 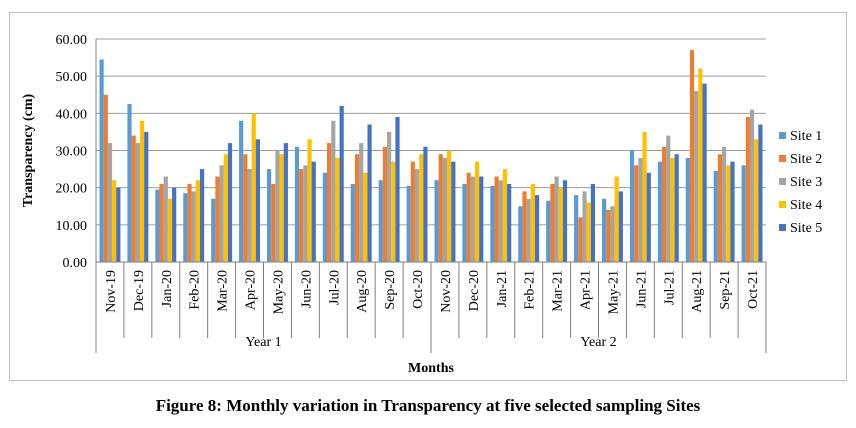 I want to click on x-tick-label: Aug-21, so click(x=697, y=291).